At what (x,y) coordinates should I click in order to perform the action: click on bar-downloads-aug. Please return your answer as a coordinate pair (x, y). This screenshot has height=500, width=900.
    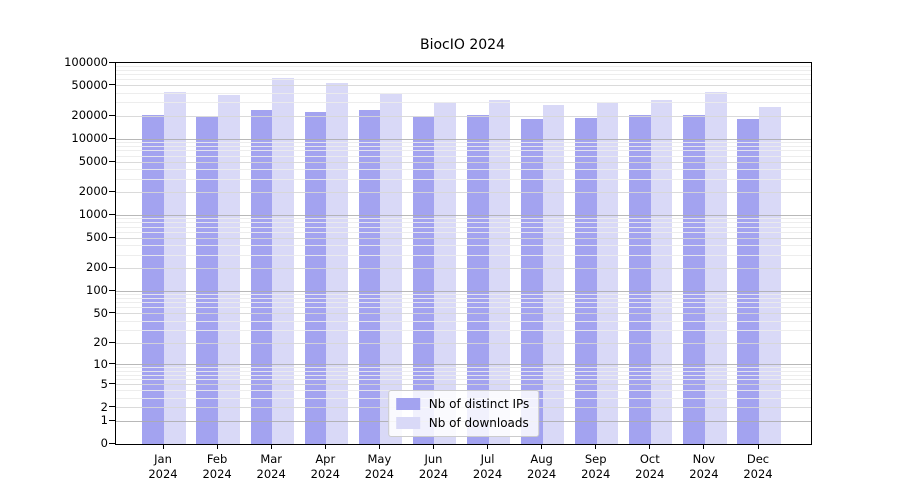
    Looking at the image, I should click on (553, 274).